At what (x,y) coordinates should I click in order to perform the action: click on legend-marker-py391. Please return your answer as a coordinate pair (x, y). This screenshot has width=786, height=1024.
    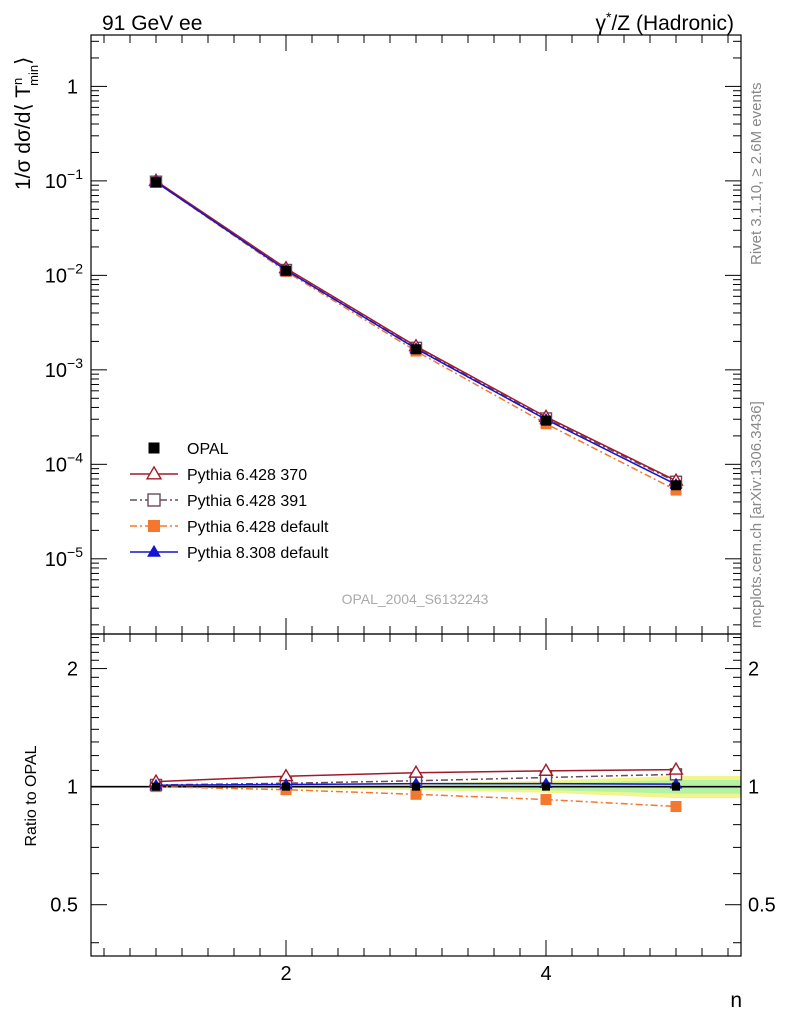
    Looking at the image, I should click on (154, 500).